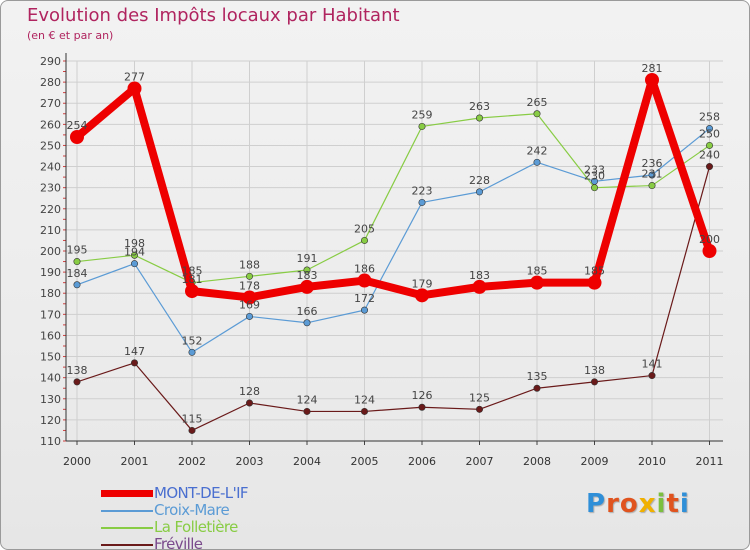 This screenshot has height=550, width=750. What do you see at coordinates (196, 527) in the screenshot?
I see `legend-label: La Folletière` at bounding box center [196, 527].